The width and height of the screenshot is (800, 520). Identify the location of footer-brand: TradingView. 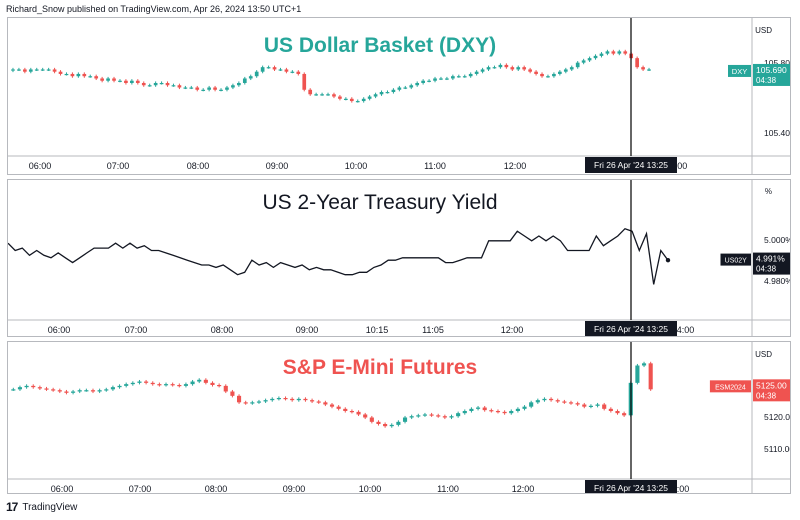
(50, 507).